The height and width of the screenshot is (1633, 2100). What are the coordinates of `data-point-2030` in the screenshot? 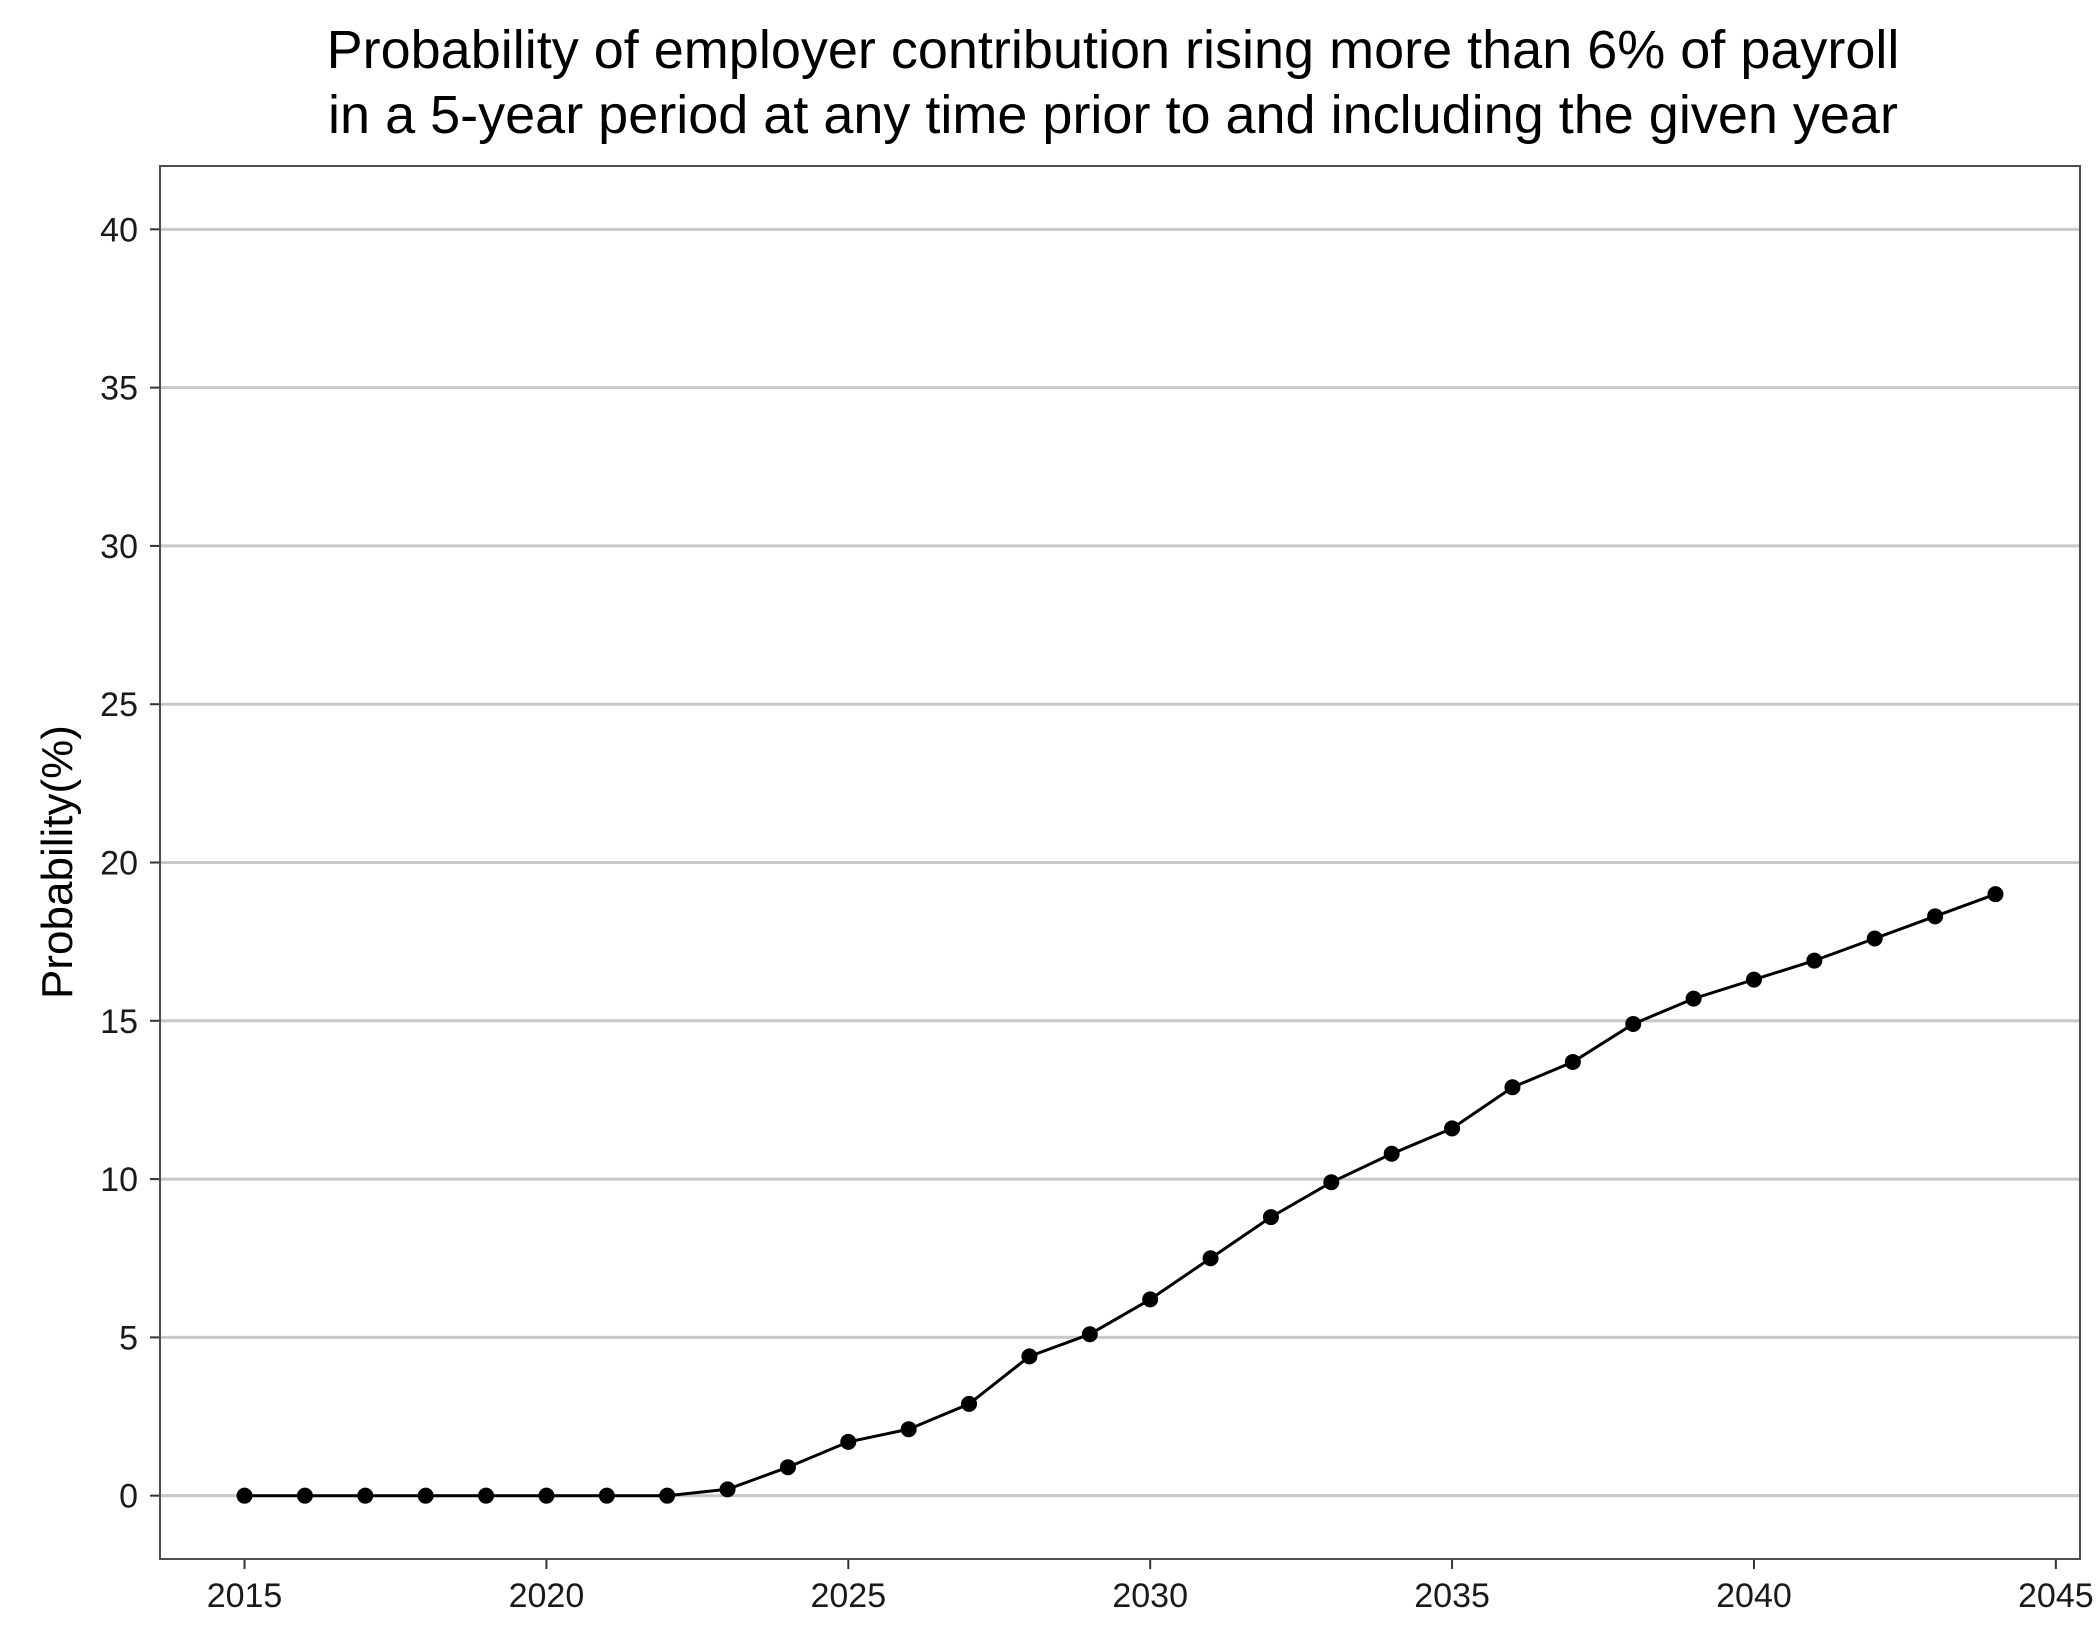 It's located at (1150, 1299).